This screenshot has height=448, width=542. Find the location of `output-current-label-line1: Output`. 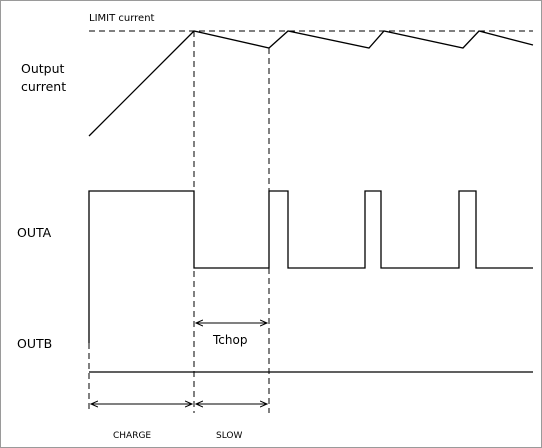

output-current-label-line1: Output is located at coordinates (43, 68).